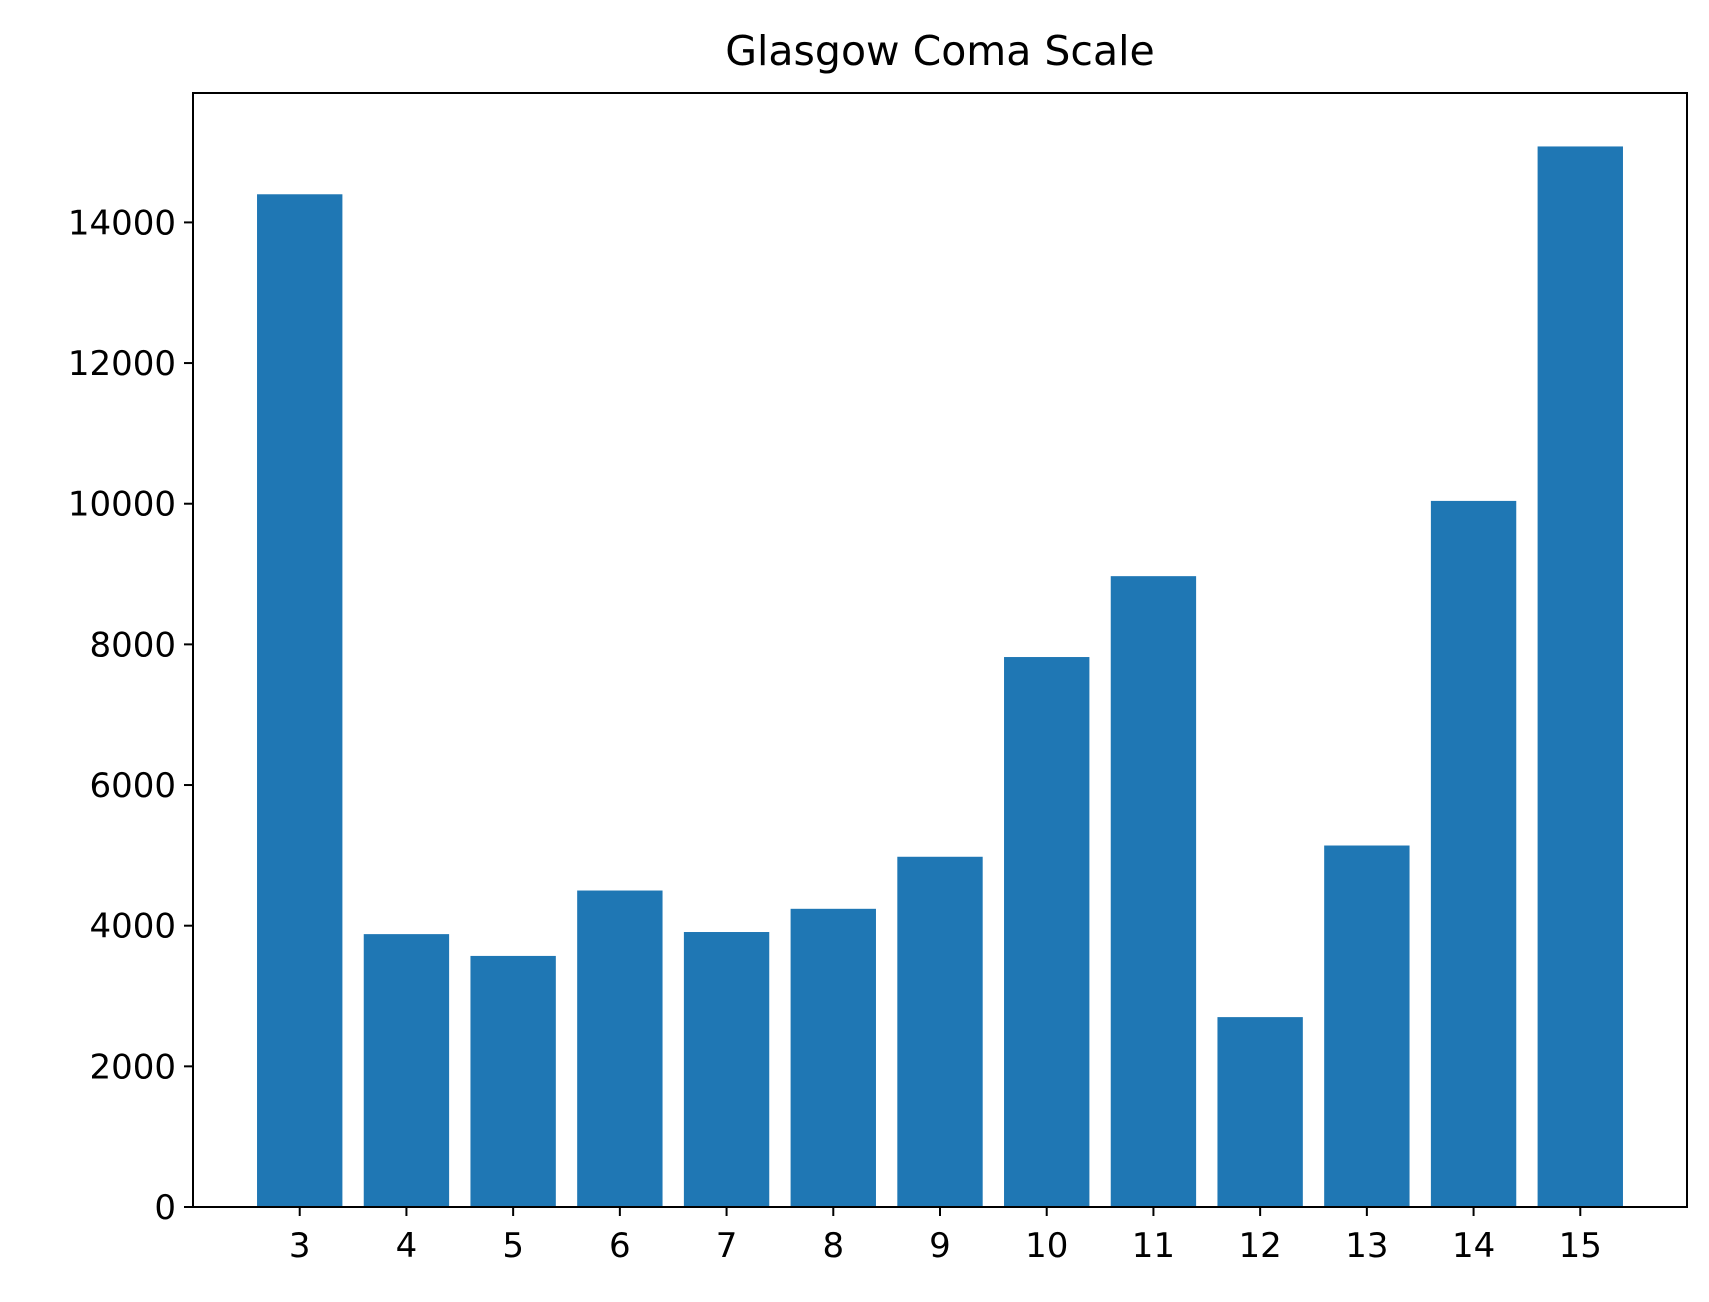 Image resolution: width=1709 pixels, height=1302 pixels. What do you see at coordinates (833, 1246) in the screenshot?
I see `x-tick-label-8: 8` at bounding box center [833, 1246].